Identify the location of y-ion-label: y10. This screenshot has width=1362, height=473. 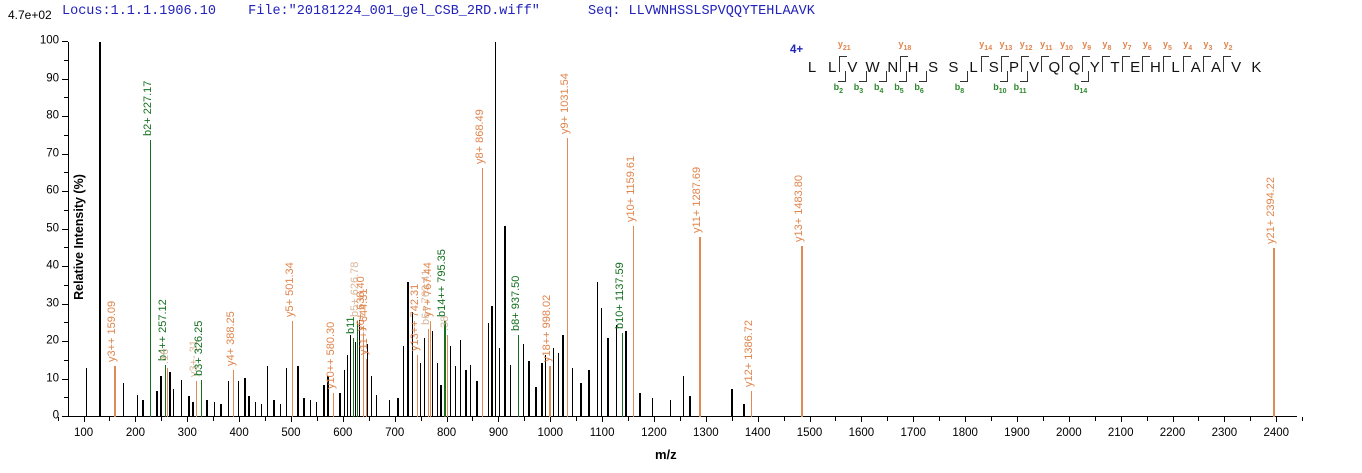
(1066, 45).